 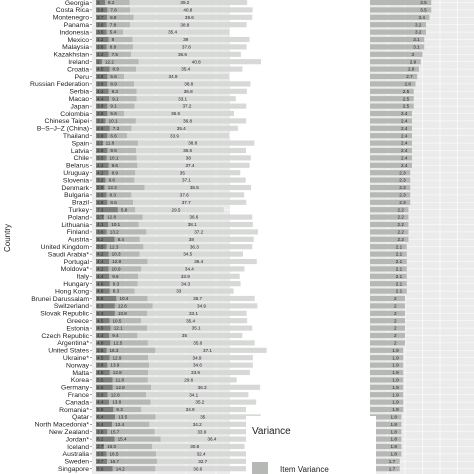 I want to click on value-label-b: 10.1, so click(x=113, y=121).